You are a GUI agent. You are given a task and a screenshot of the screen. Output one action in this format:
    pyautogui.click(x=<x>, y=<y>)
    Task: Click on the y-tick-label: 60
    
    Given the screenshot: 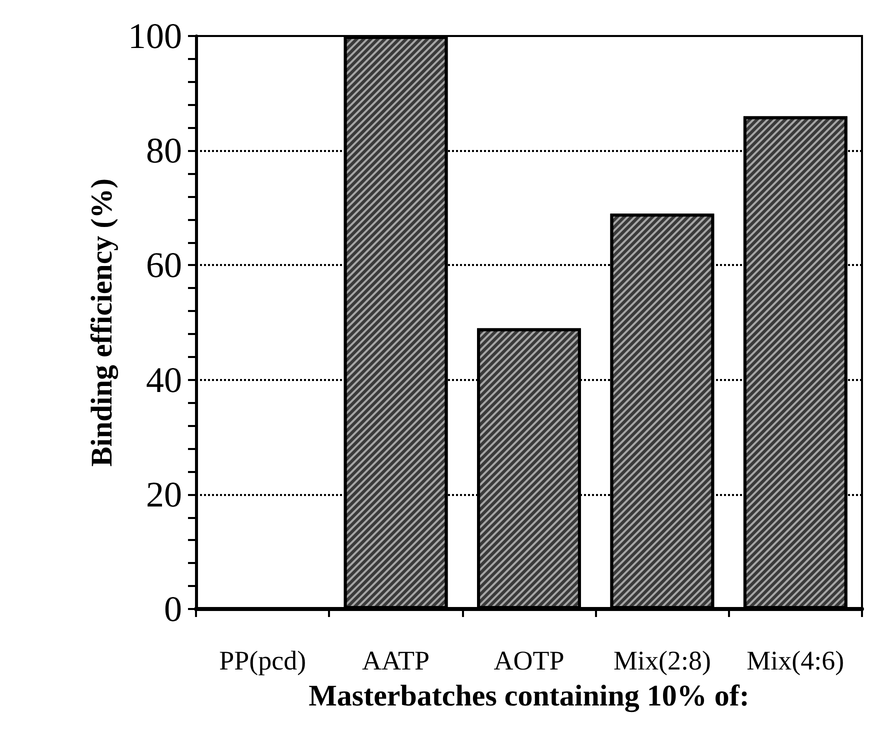 What is the action you would take?
    pyautogui.click(x=164, y=265)
    